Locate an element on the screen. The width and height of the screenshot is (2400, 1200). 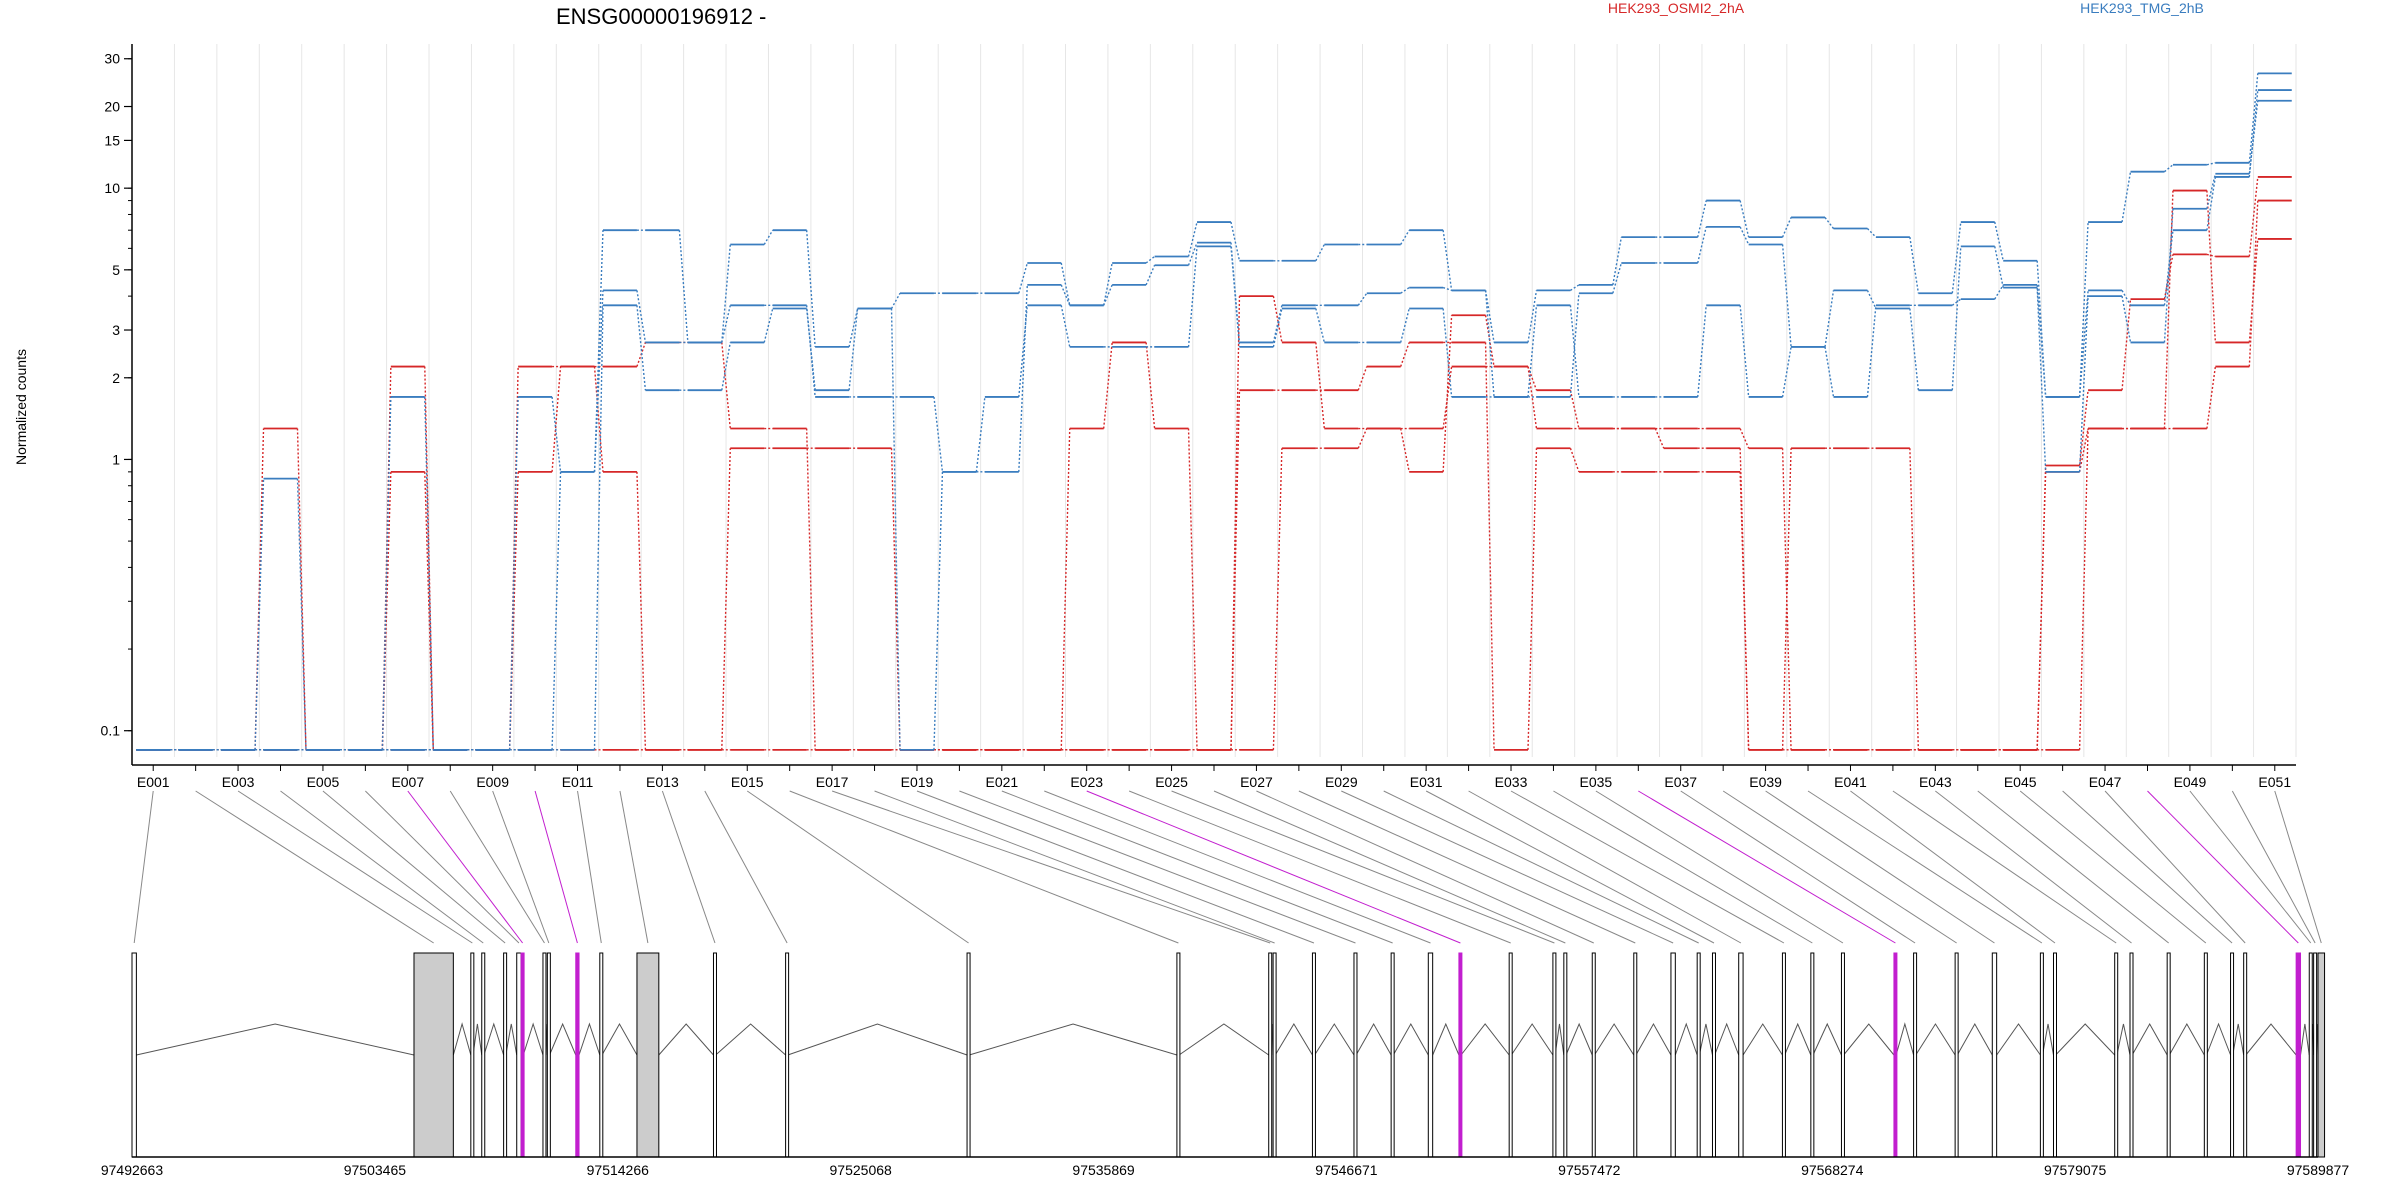
connector-E020 is located at coordinates (1157, 867).